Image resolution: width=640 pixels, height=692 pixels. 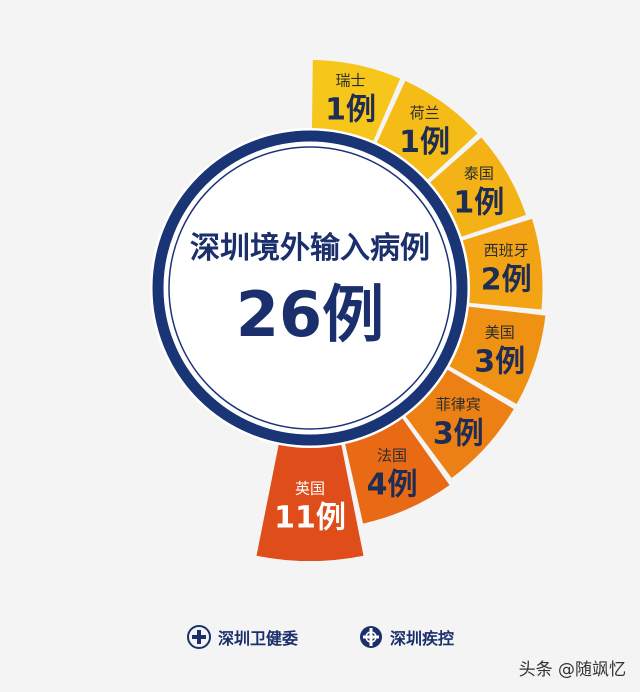 What do you see at coordinates (479, 174) in the screenshot?
I see `slice-category-label-3: 泰国` at bounding box center [479, 174].